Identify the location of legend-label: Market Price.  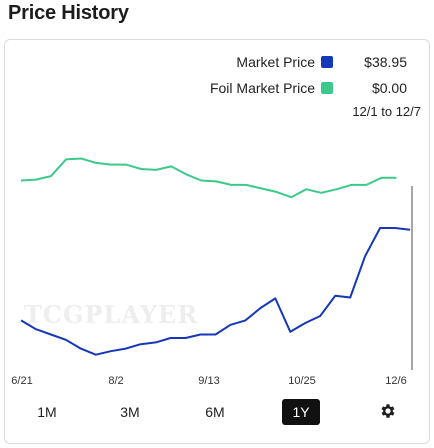
(275, 62).